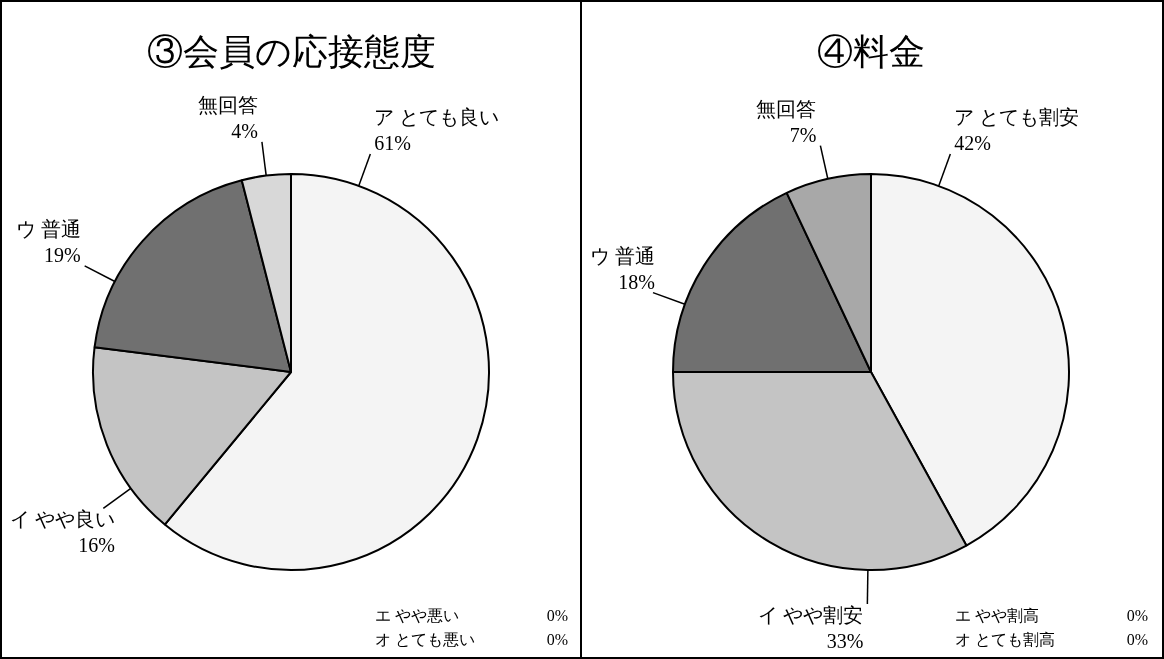  What do you see at coordinates (291, 52) in the screenshot?
I see `chart-title: ③会員の応接態度` at bounding box center [291, 52].